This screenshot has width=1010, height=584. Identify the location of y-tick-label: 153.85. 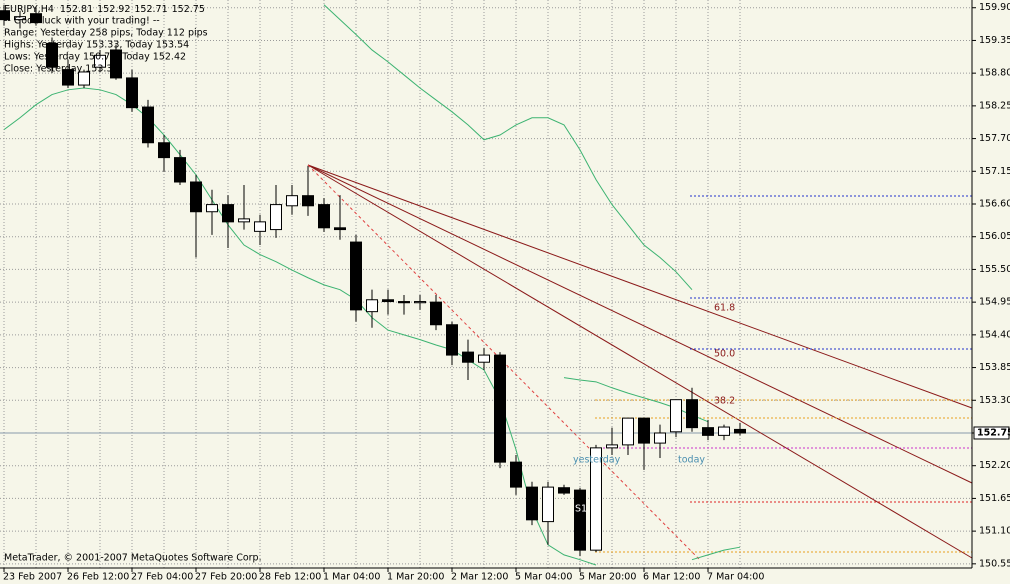
(994, 367).